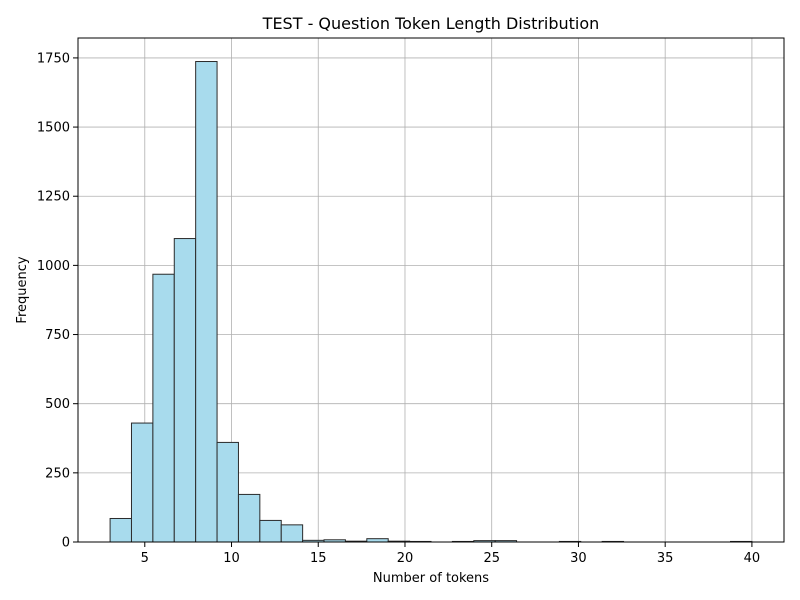 Image resolution: width=800 pixels, height=600 pixels. Describe the element at coordinates (665, 558) in the screenshot. I see `x-tick-label: 35` at that location.